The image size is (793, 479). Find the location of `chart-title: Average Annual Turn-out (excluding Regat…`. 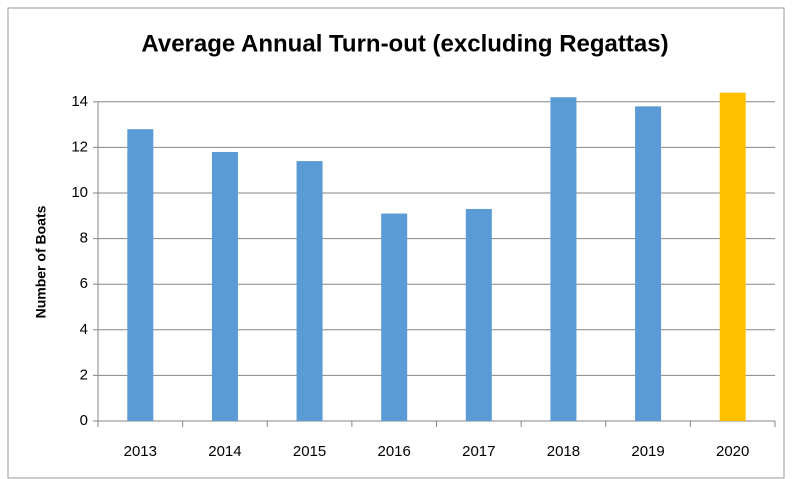

chart-title: Average Annual Turn-out (excluding Regat… is located at coordinates (404, 43).